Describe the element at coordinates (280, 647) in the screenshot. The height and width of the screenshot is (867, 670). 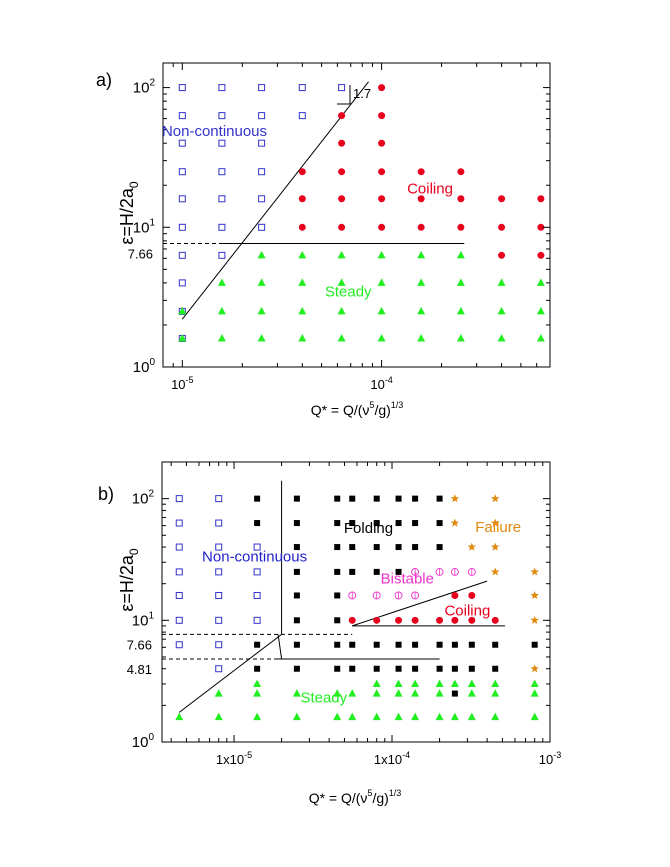
I see `regime-boundary-line` at that location.